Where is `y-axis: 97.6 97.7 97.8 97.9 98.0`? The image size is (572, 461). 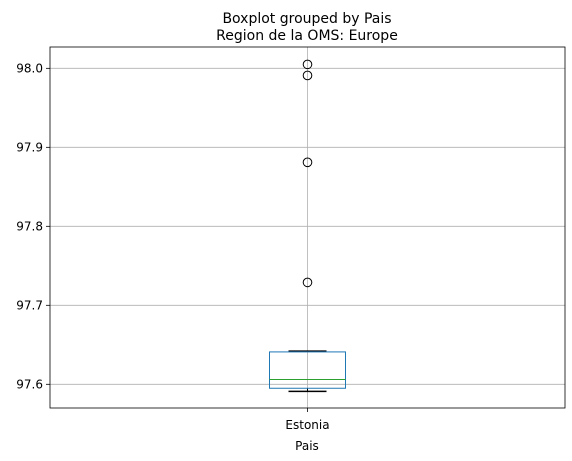
y-axis: 97.6 97.7 97.8 97.9 98.0 is located at coordinates (33, 226).